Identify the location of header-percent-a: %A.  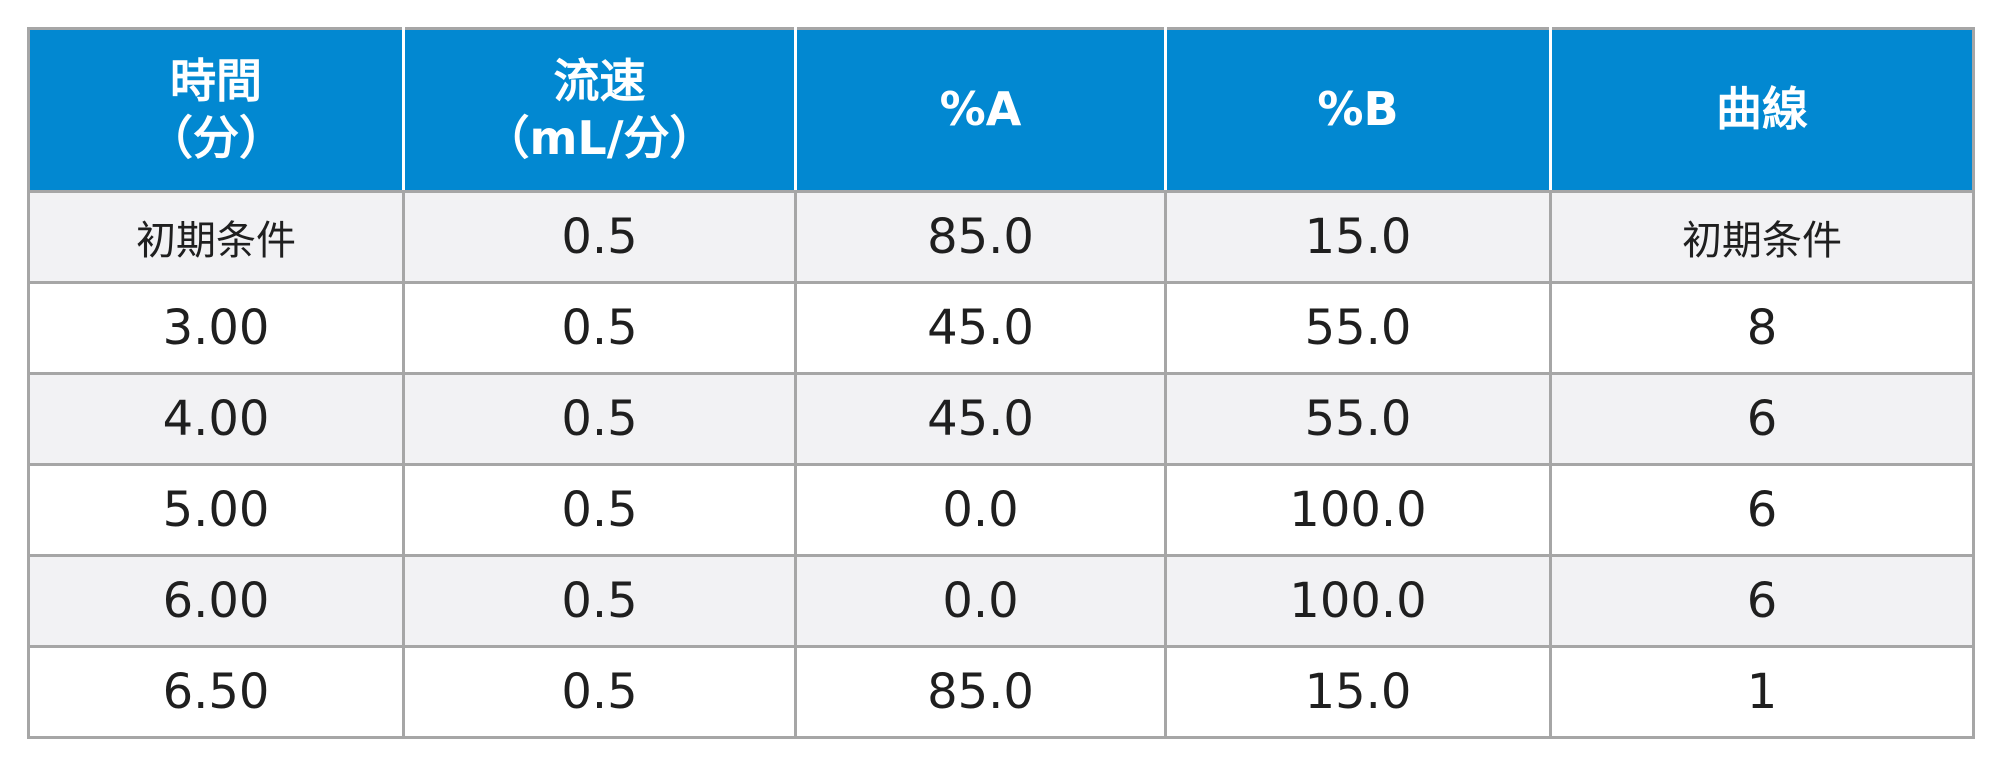
(980, 110).